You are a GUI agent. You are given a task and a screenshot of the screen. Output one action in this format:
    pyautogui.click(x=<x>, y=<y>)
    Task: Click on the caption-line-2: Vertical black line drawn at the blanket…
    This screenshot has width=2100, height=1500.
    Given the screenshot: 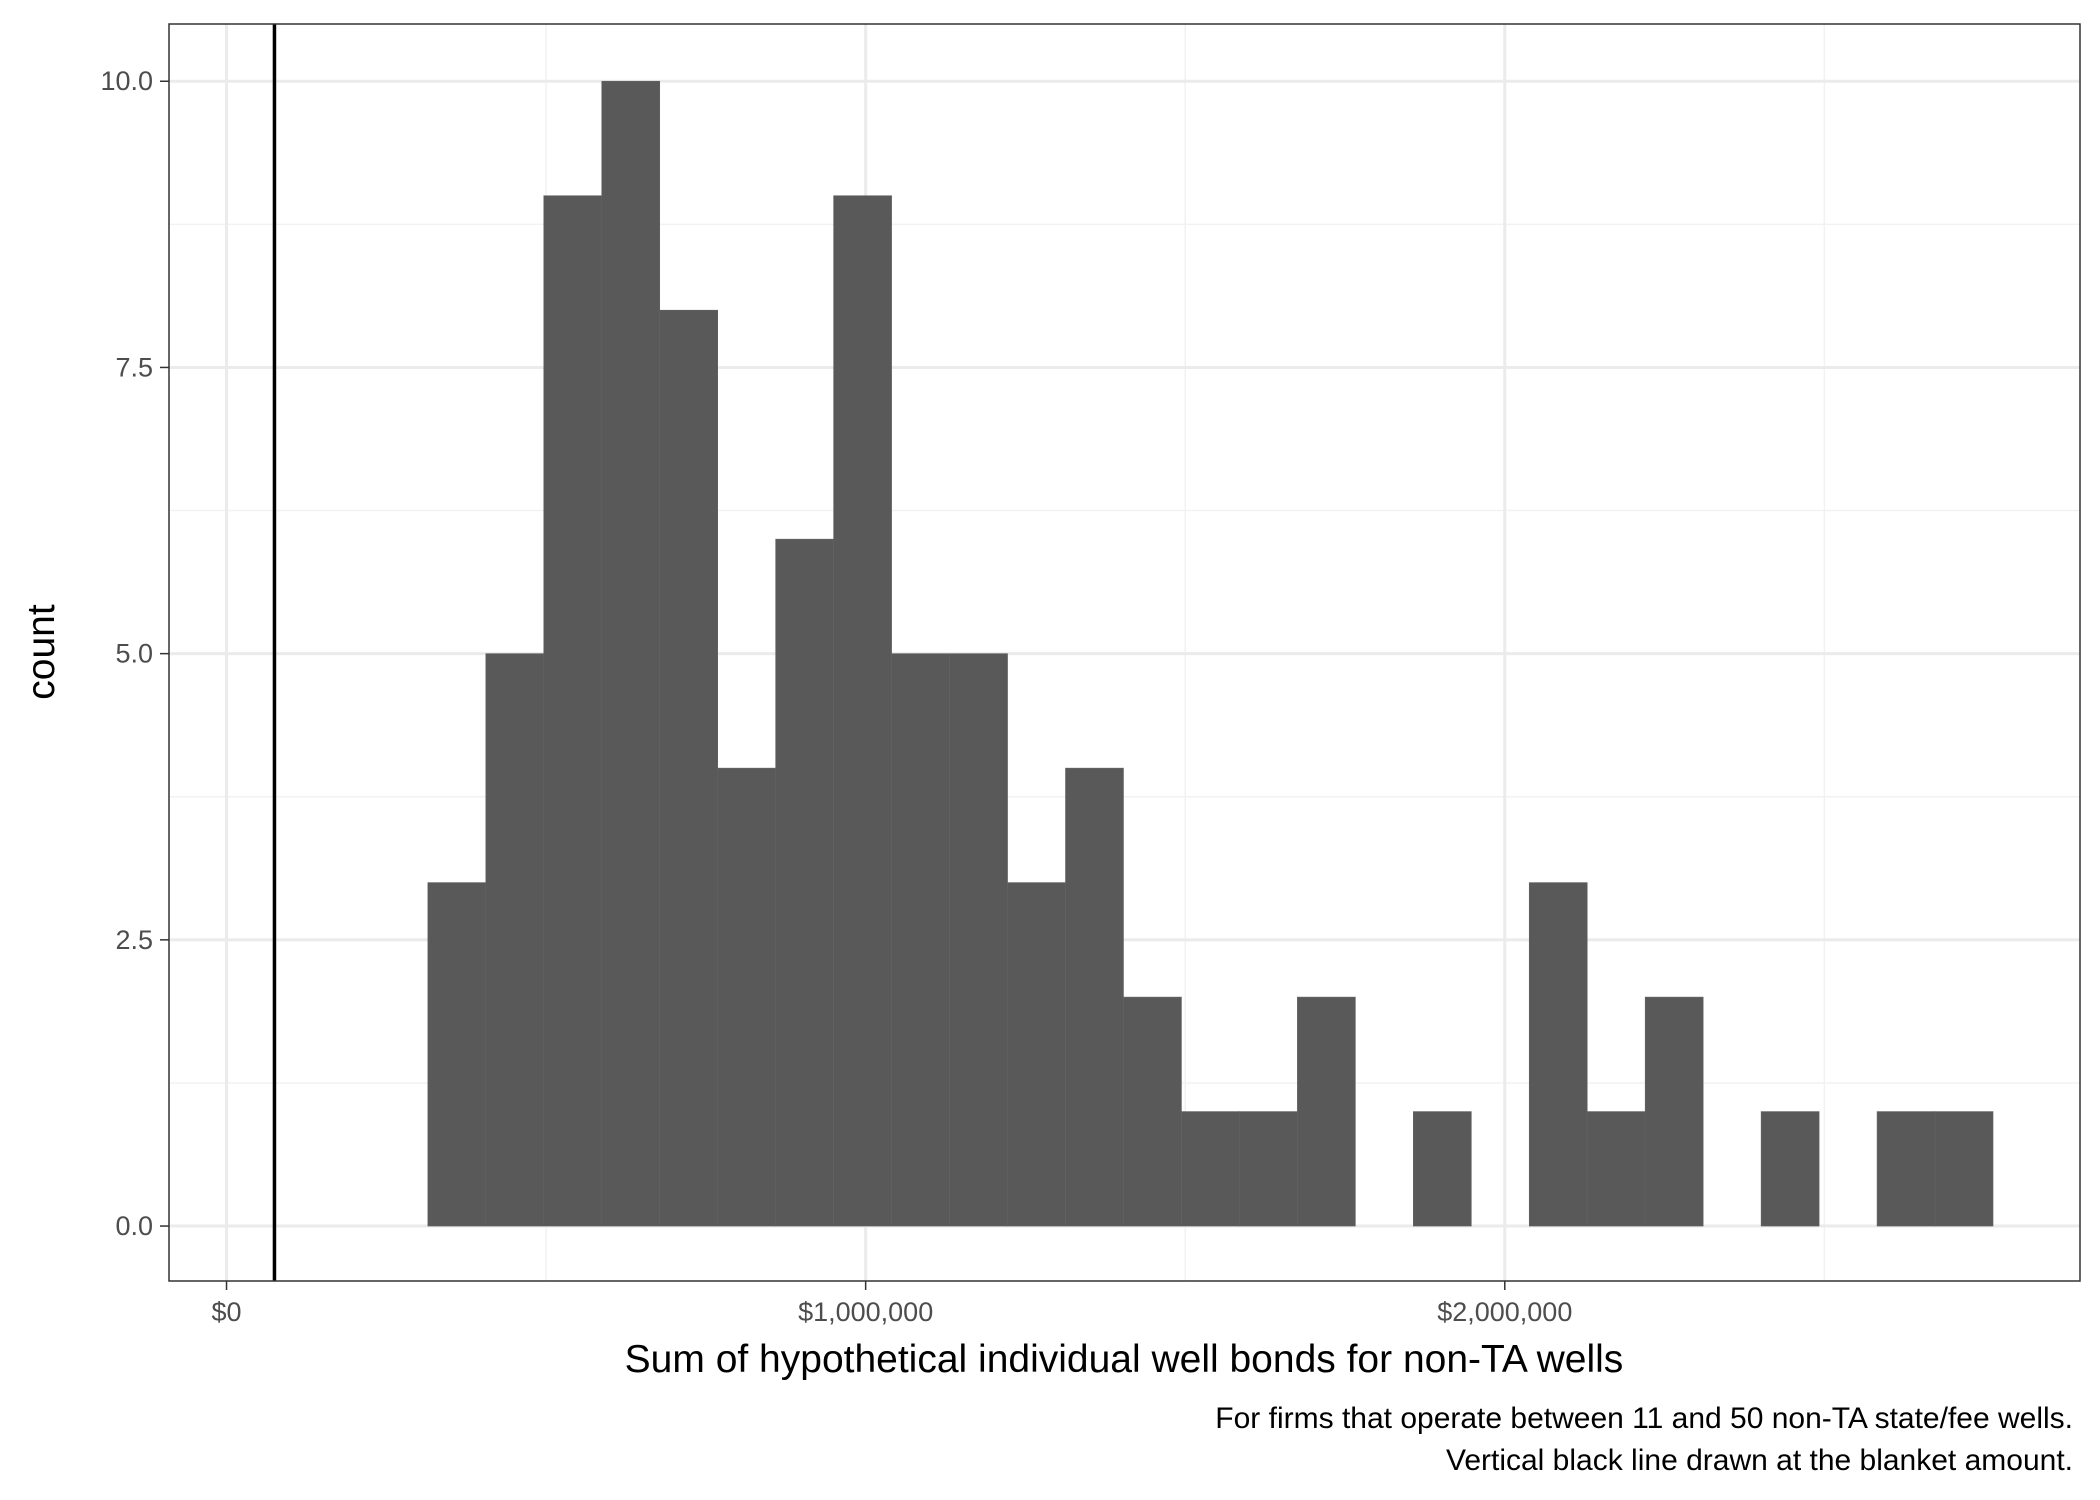 What is the action you would take?
    pyautogui.click(x=1759, y=1460)
    